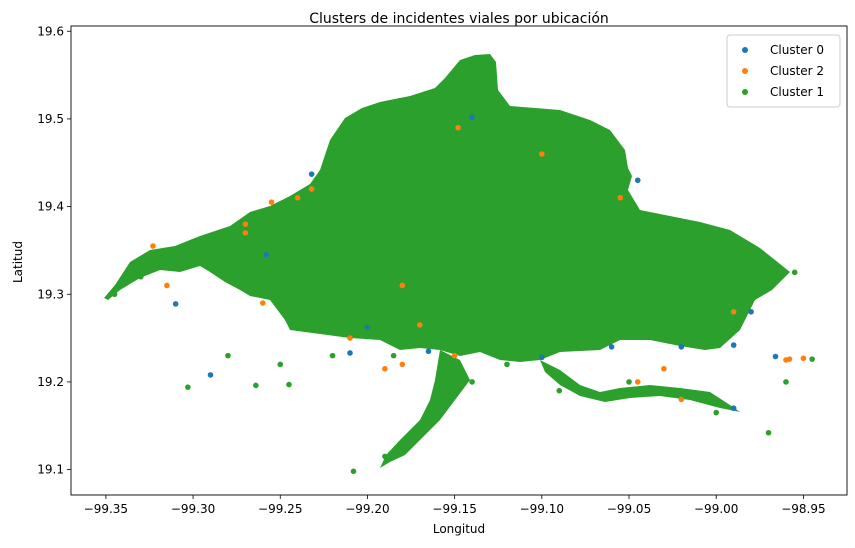 Image resolution: width=855 pixels, height=548 pixels. Describe the element at coordinates (542, 509) in the screenshot. I see `x-tick-label: −99.10` at that location.